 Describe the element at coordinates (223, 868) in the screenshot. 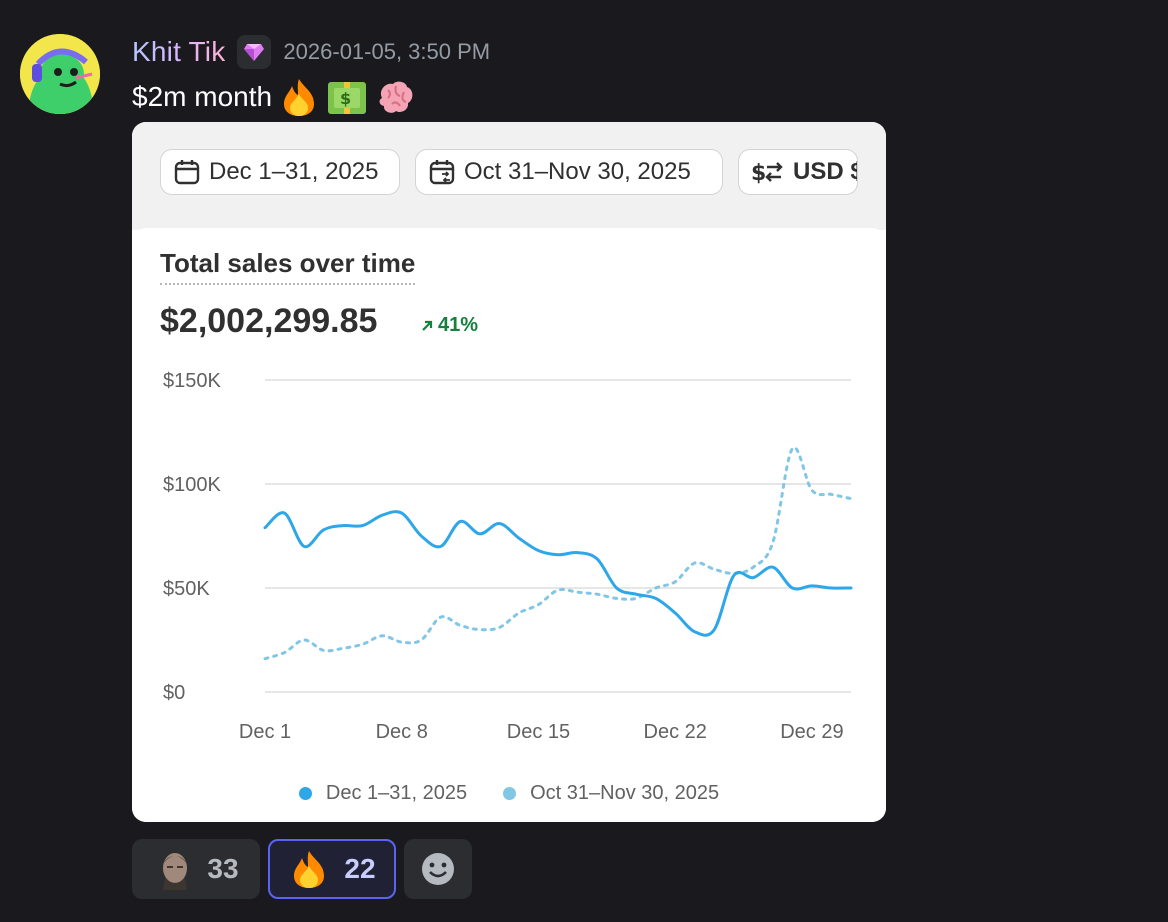

I see `reaction-count: 33` at that location.